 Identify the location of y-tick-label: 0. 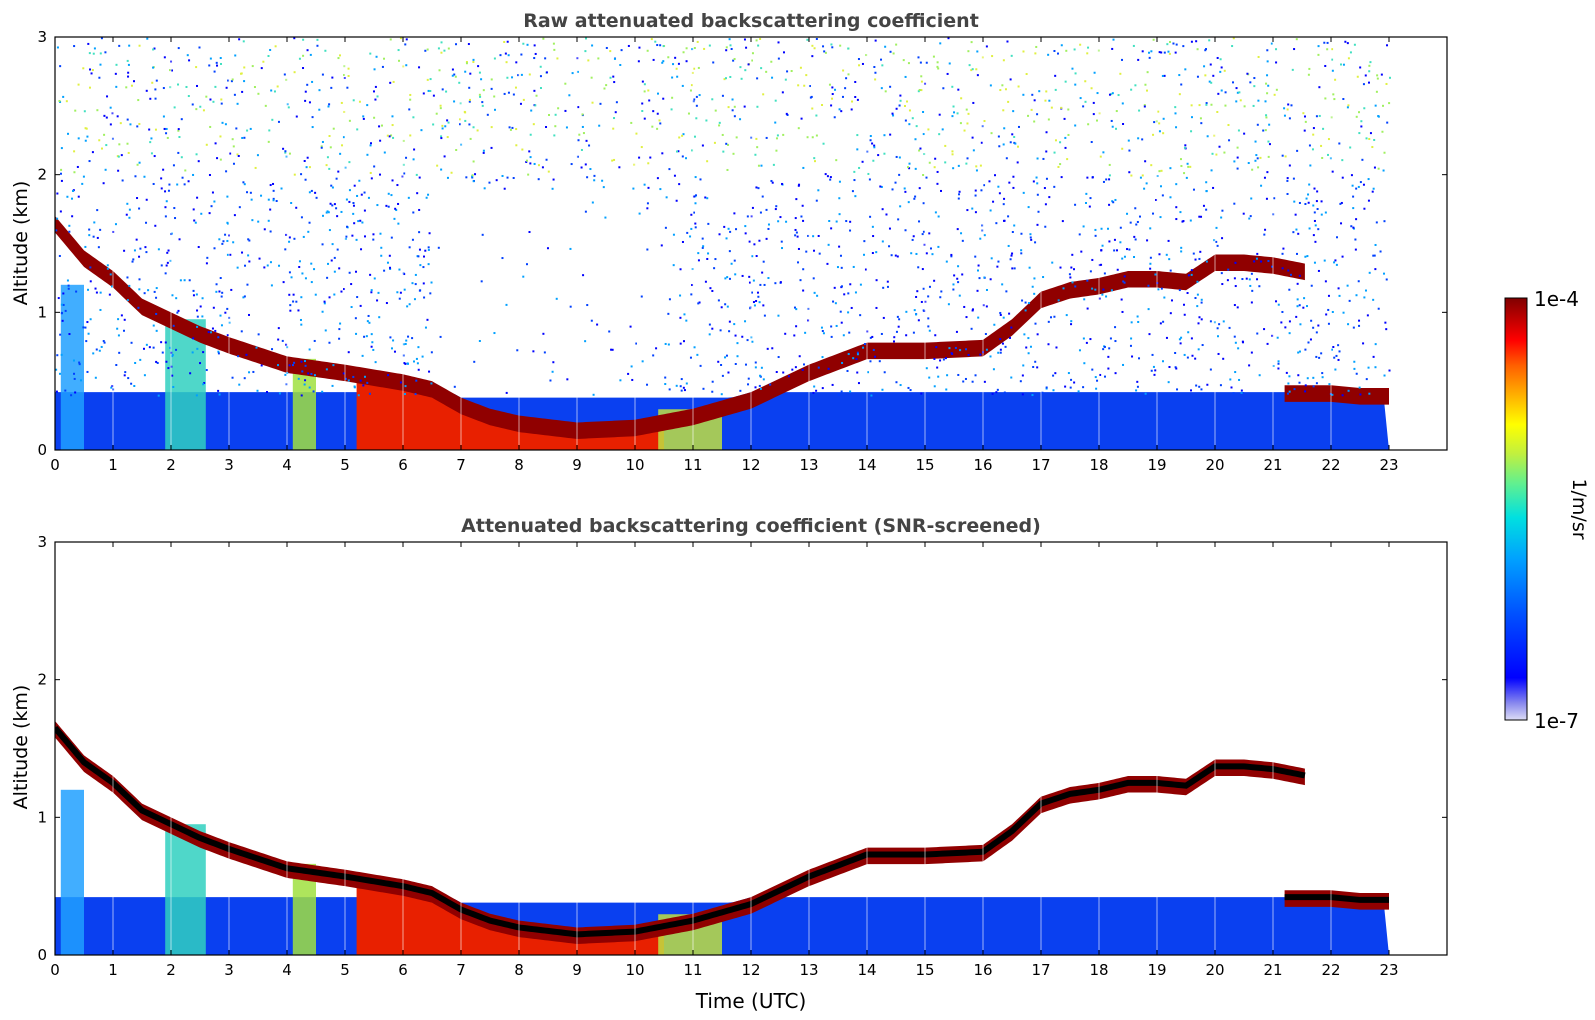
(42, 955).